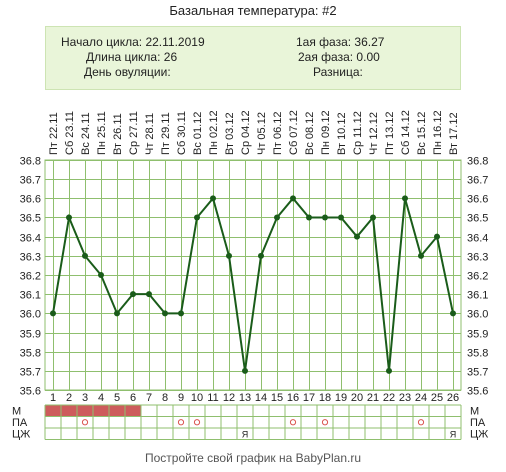 This screenshot has height=472, width=506. What do you see at coordinates (477, 373) in the screenshot?
I see `y-tick-label-right: 35.7` at bounding box center [477, 373].